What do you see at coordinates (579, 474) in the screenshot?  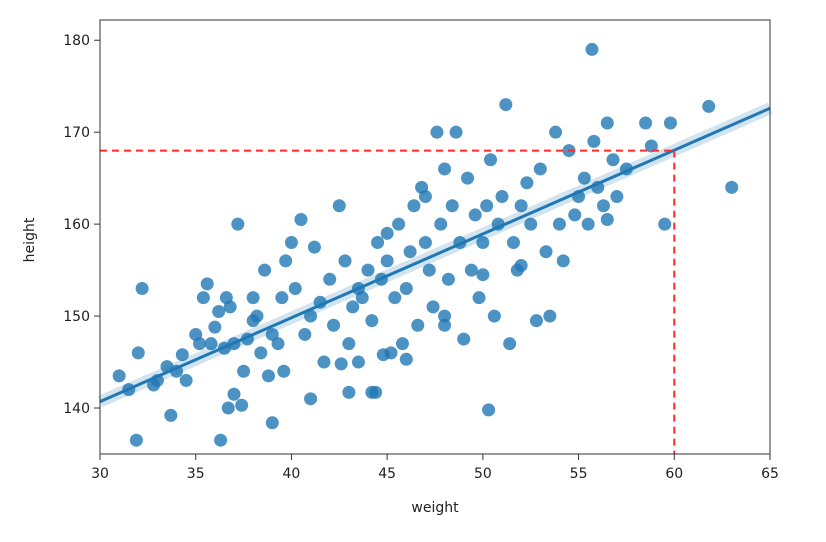 I see `x-tick-label: 55` at bounding box center [579, 474].